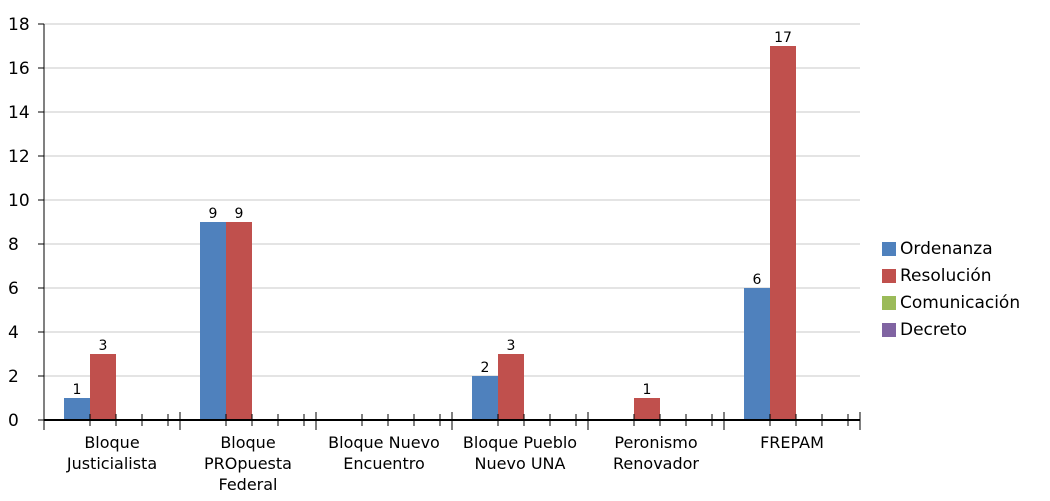  What do you see at coordinates (19, 69) in the screenshot?
I see `y-tick-label-16: 16` at bounding box center [19, 69].